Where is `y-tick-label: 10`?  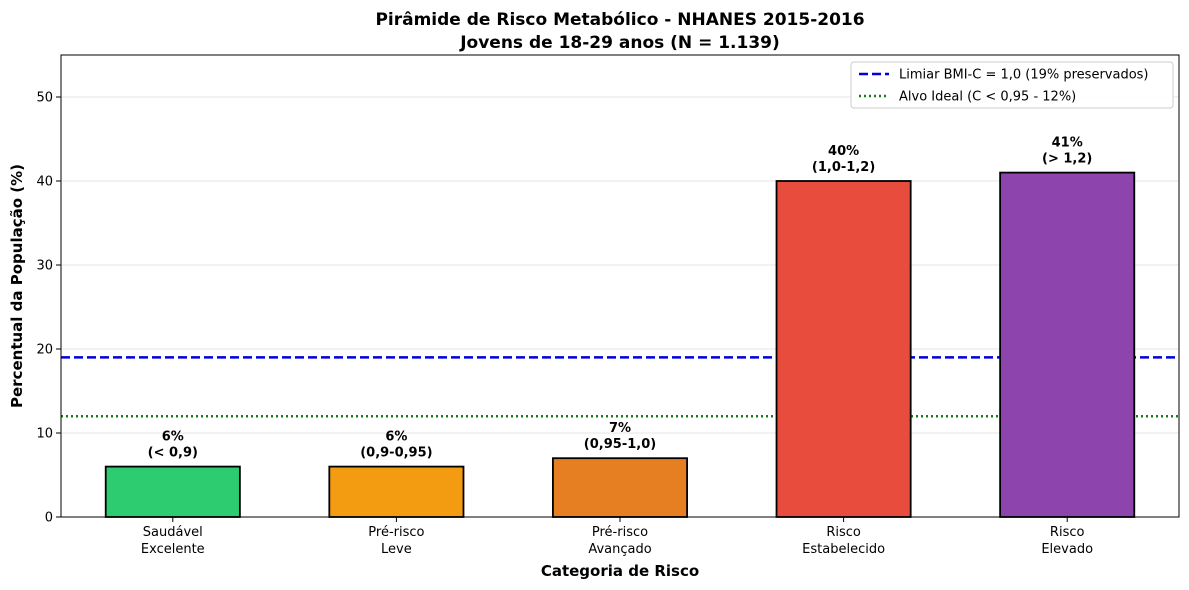 y-tick-label: 10 is located at coordinates (44, 434).